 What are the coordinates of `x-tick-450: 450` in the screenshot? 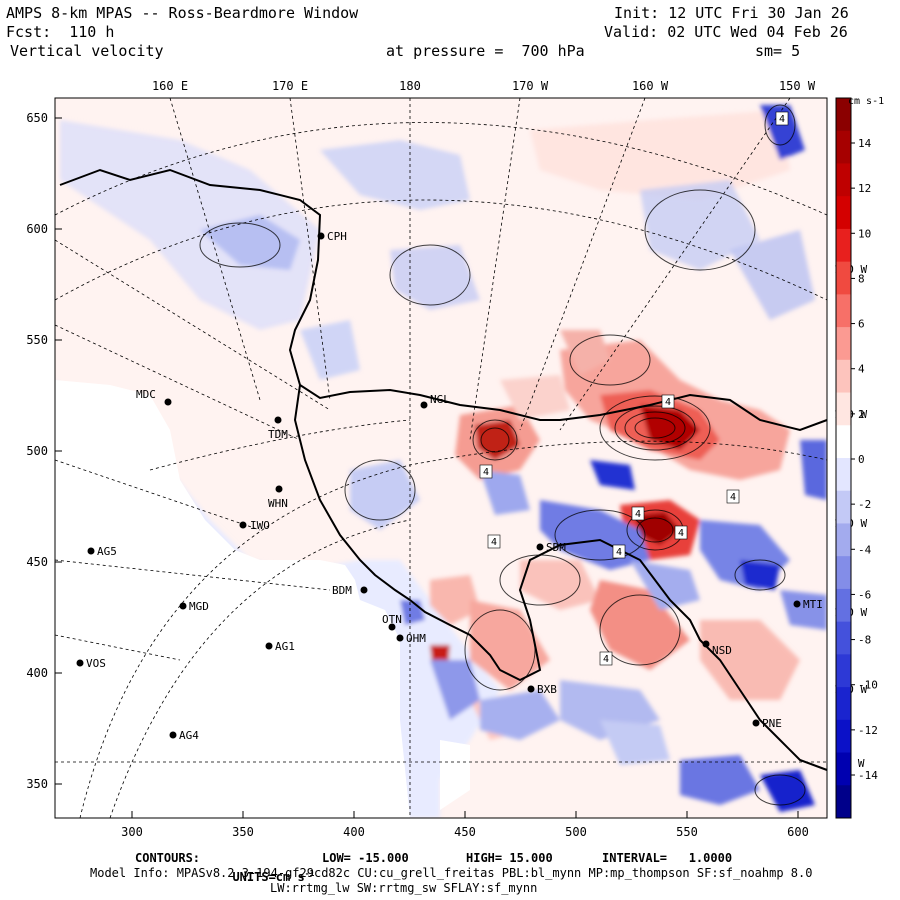 It's located at (465, 832).